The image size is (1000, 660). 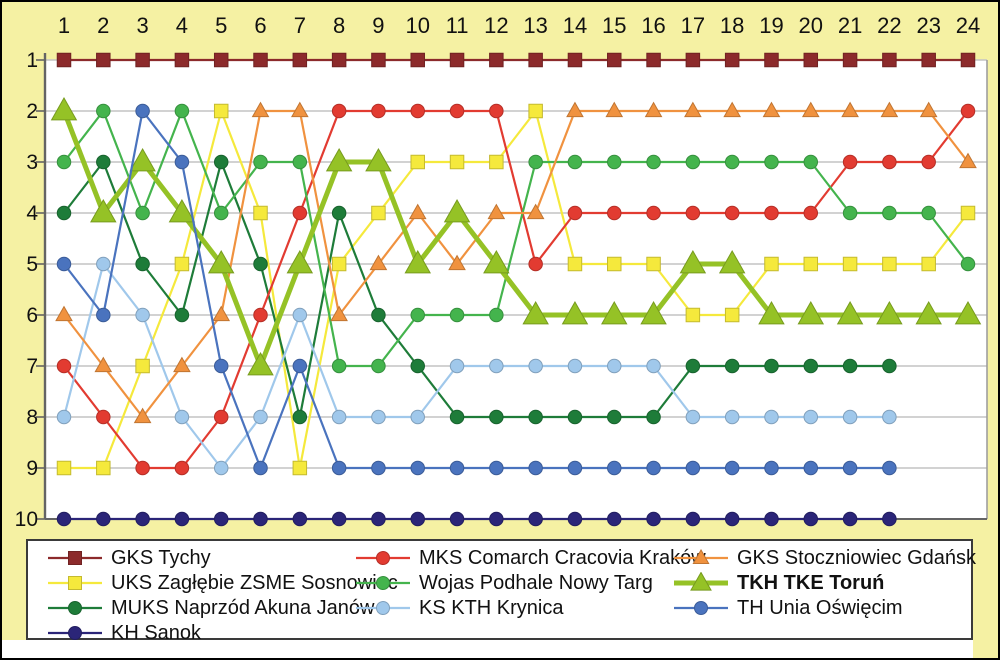 I want to click on legend-item-kh-sanok: KH Sanok, so click(x=123, y=633).